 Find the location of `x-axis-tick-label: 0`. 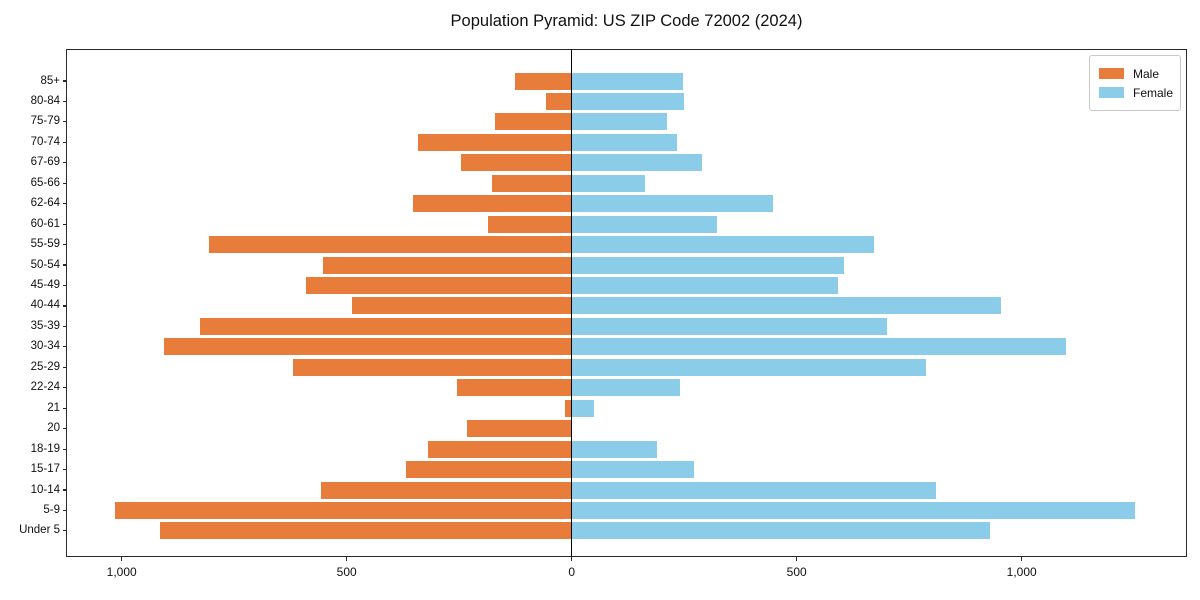

x-axis-tick-label: 0 is located at coordinates (572, 572).